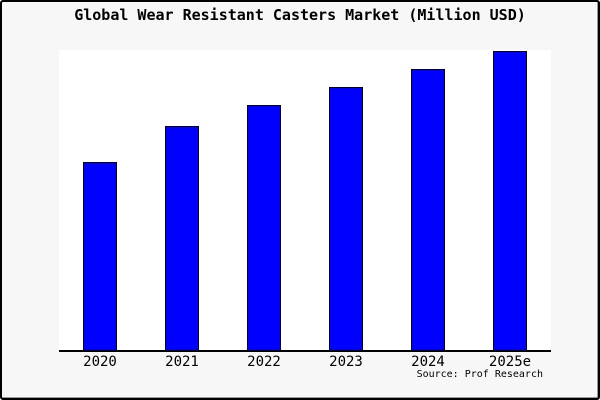 The height and width of the screenshot is (400, 600). I want to click on x-tick-label-2022: 2022, so click(264, 362).